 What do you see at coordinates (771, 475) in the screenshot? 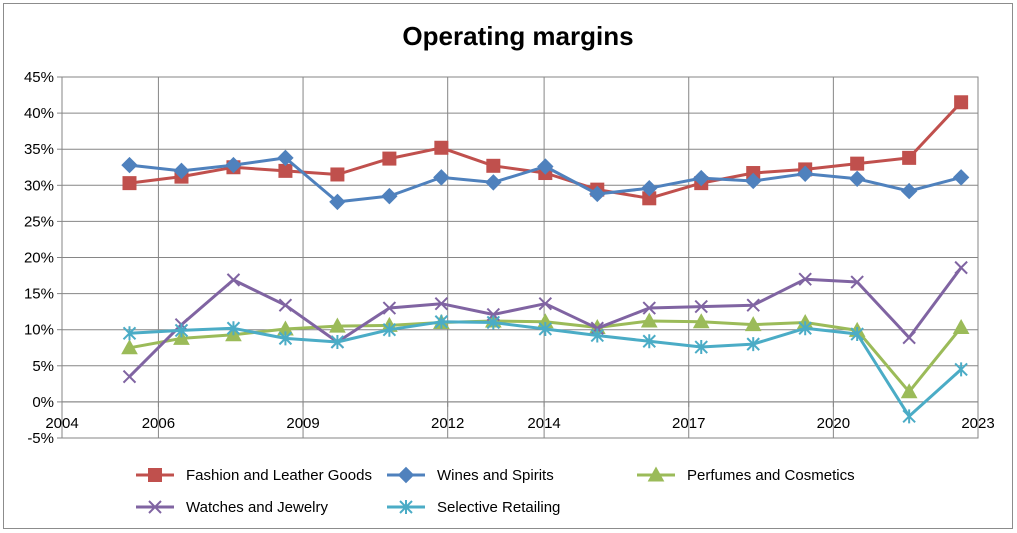
I see `legend-label: Perfumes and Cosmetics` at bounding box center [771, 475].